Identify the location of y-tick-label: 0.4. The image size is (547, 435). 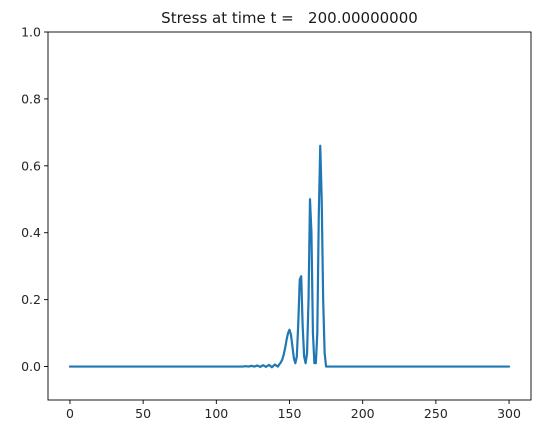
(31, 232).